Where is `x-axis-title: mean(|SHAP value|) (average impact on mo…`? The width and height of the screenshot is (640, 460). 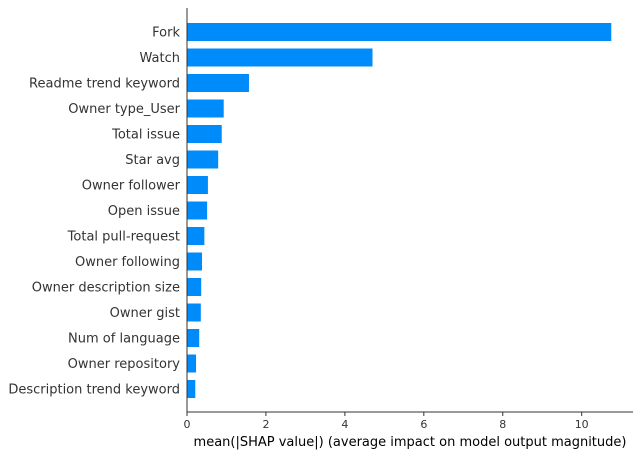 x-axis-title: mean(|SHAP value|) (average impact on mo… is located at coordinates (410, 442).